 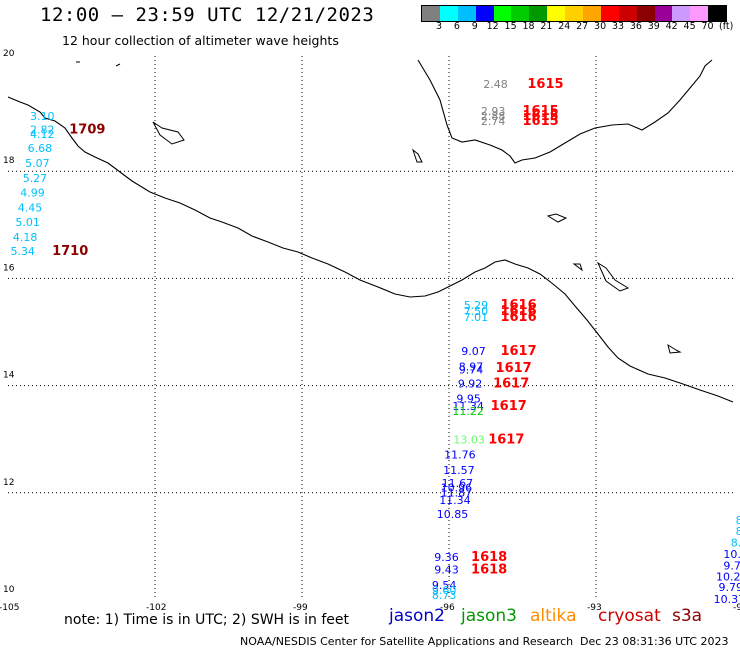 I want to click on color-scale-tick-label: 18, so click(x=528, y=26).